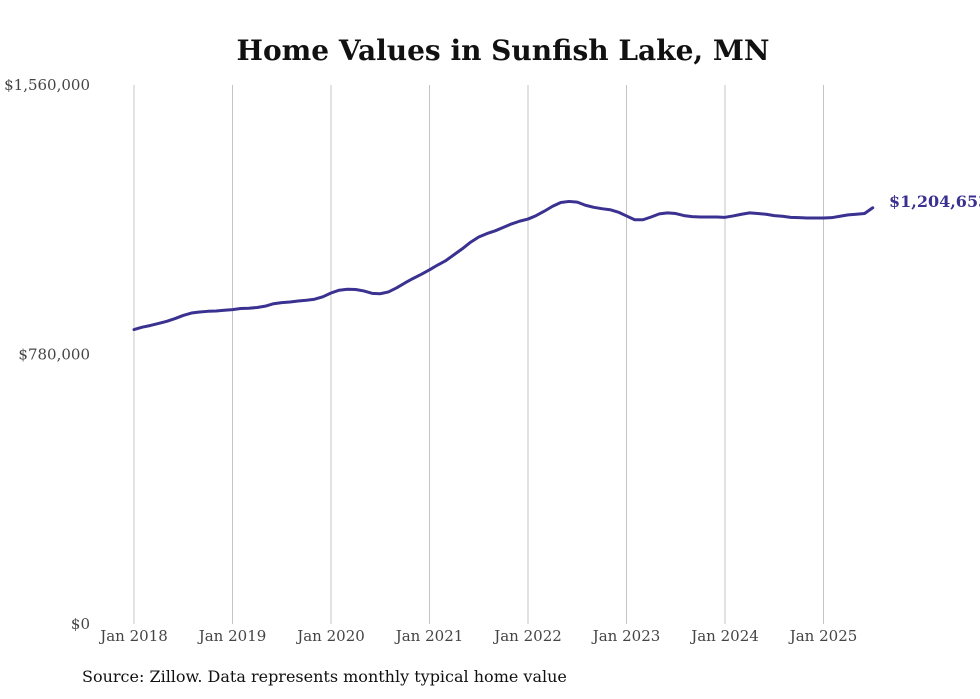 The image size is (980, 699). What do you see at coordinates (503, 50) in the screenshot?
I see `chart-title: Home Values in Sunfish Lake, MN` at bounding box center [503, 50].